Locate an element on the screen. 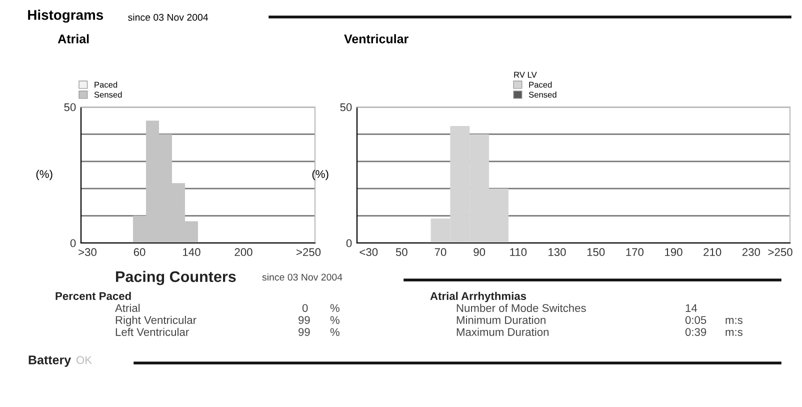  text: 0:39 is located at coordinates (695, 332).